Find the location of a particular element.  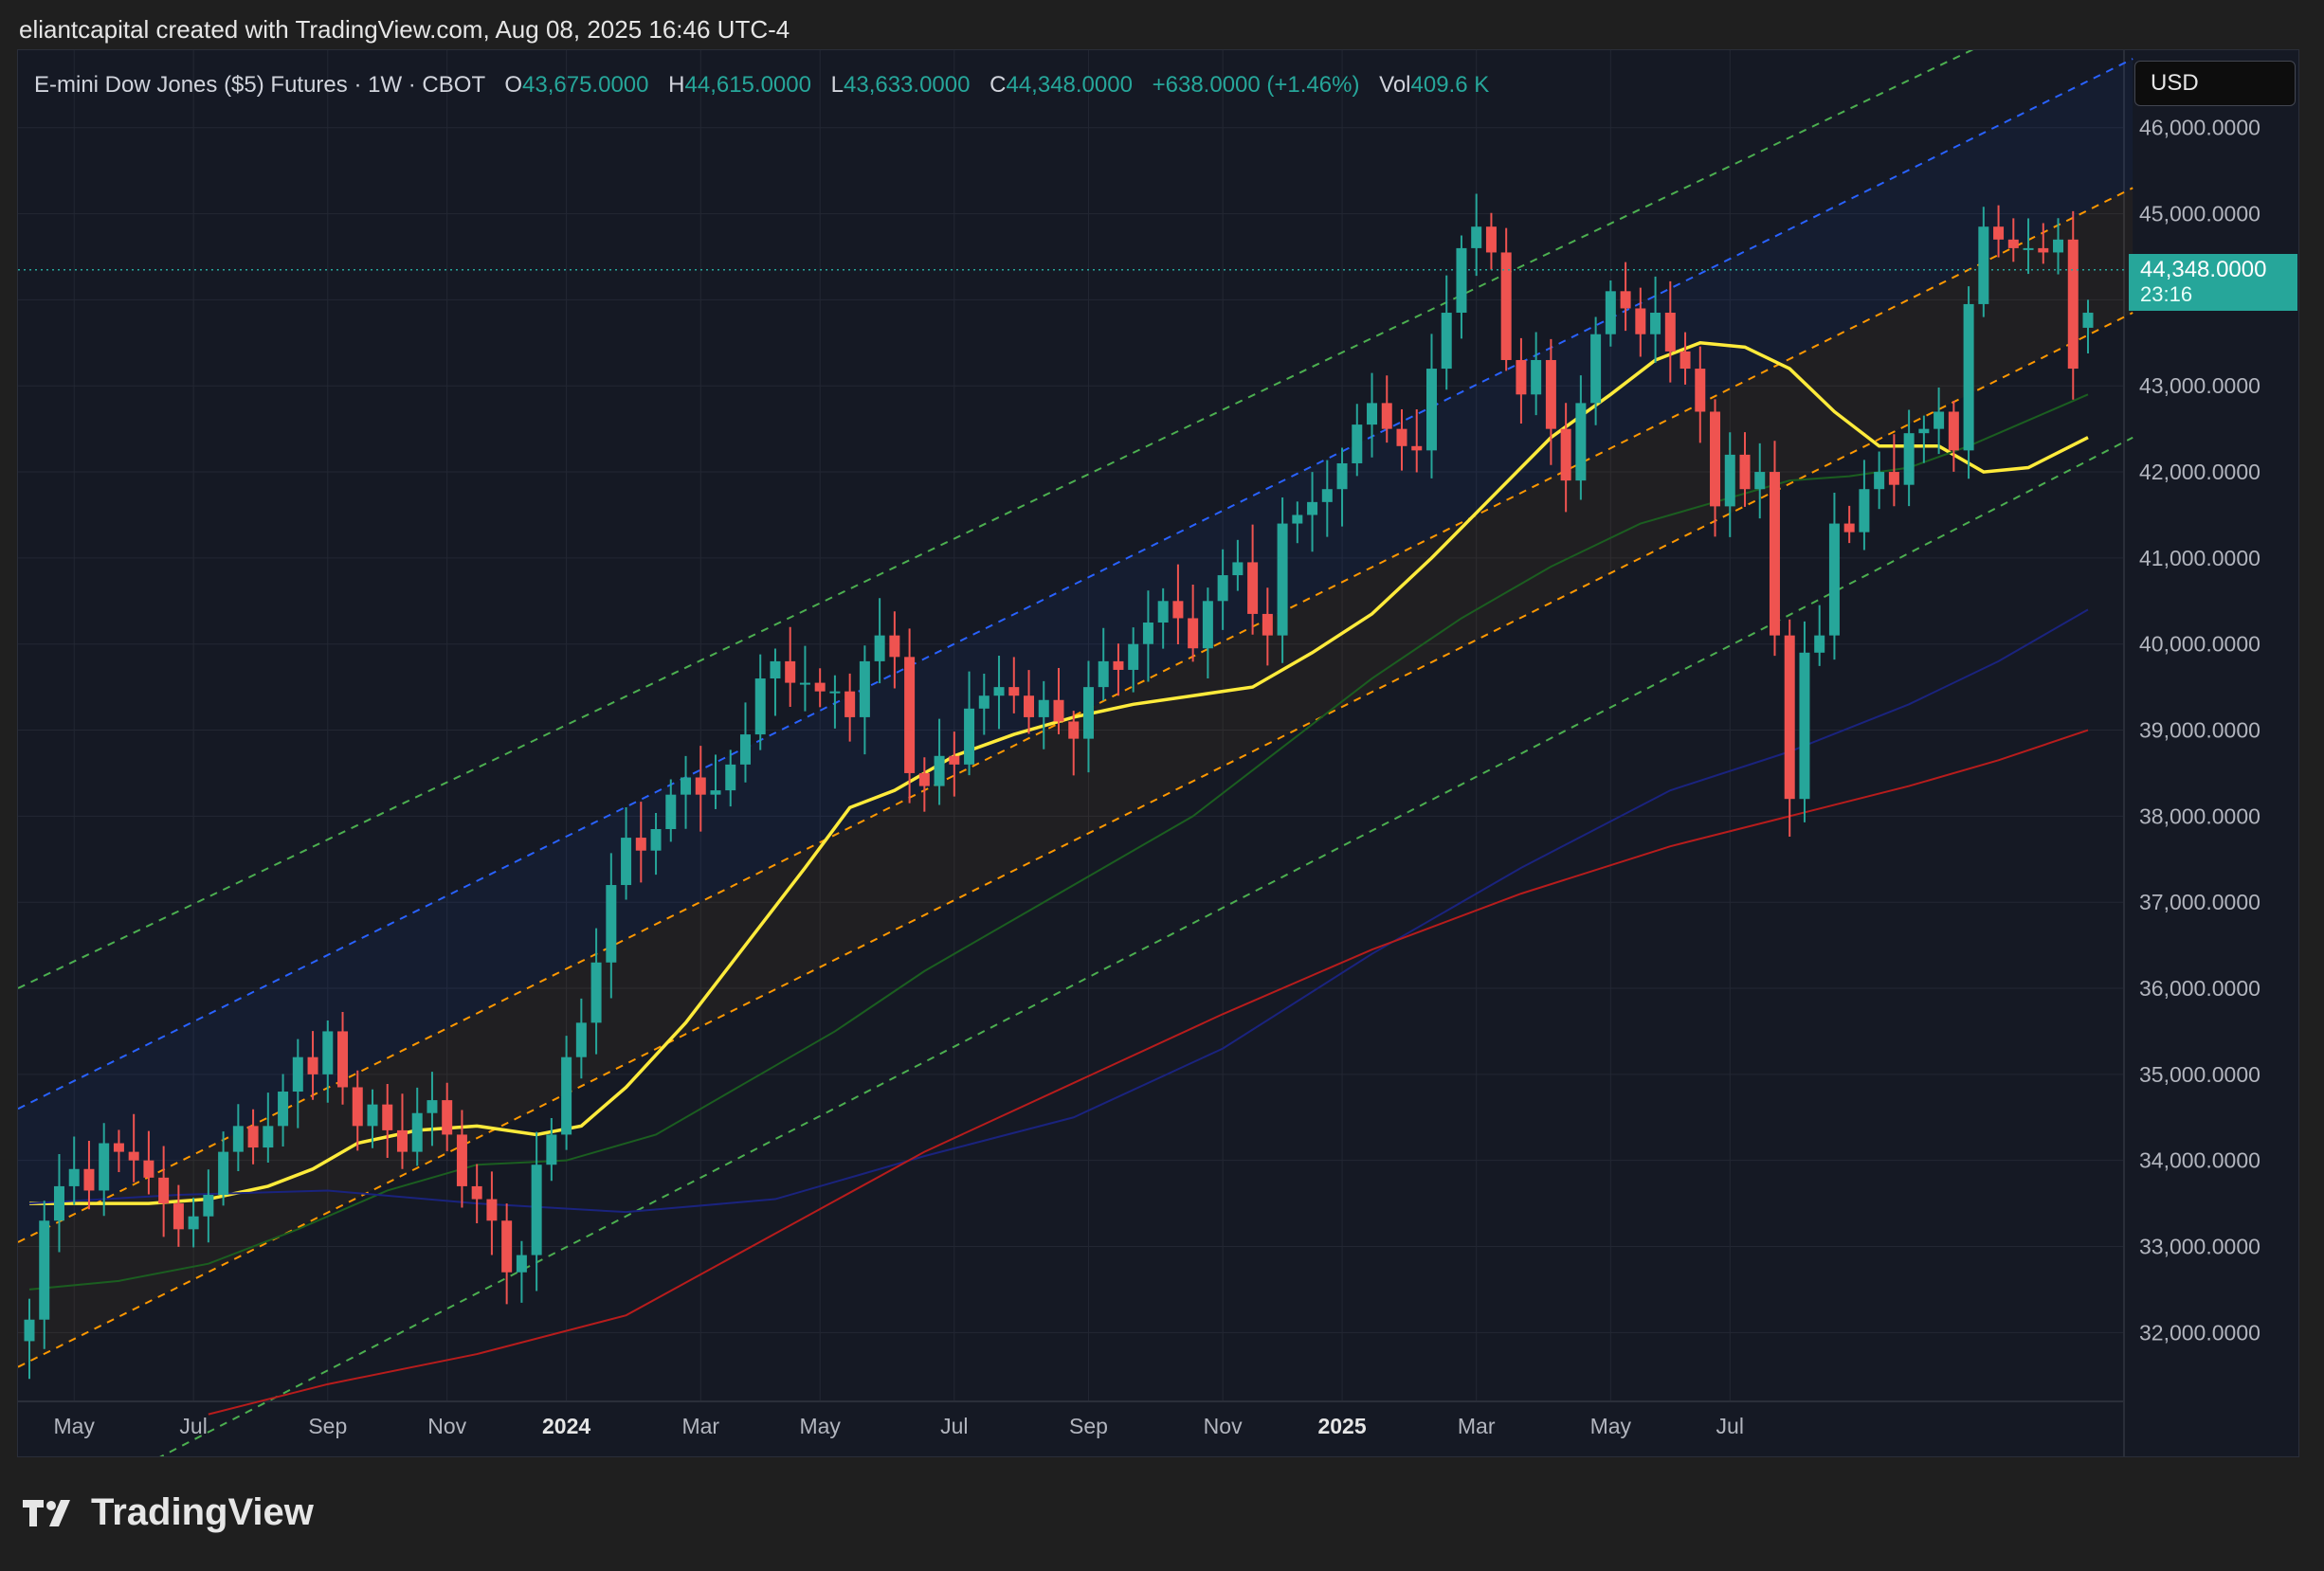

open-label: O is located at coordinates (514, 85).